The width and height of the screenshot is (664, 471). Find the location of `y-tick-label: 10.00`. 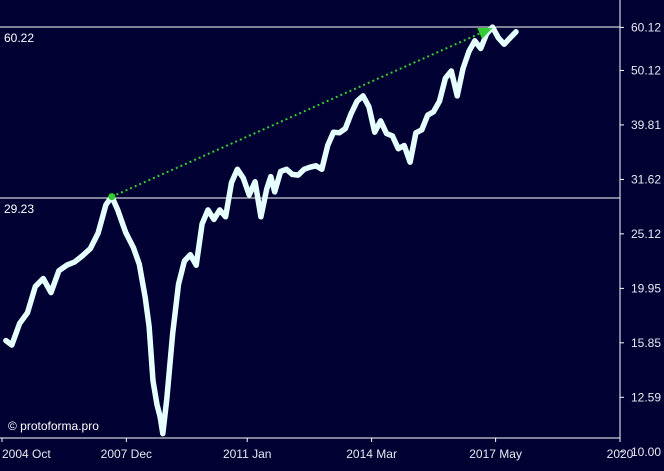

y-tick-label: 10.00 is located at coordinates (646, 452).